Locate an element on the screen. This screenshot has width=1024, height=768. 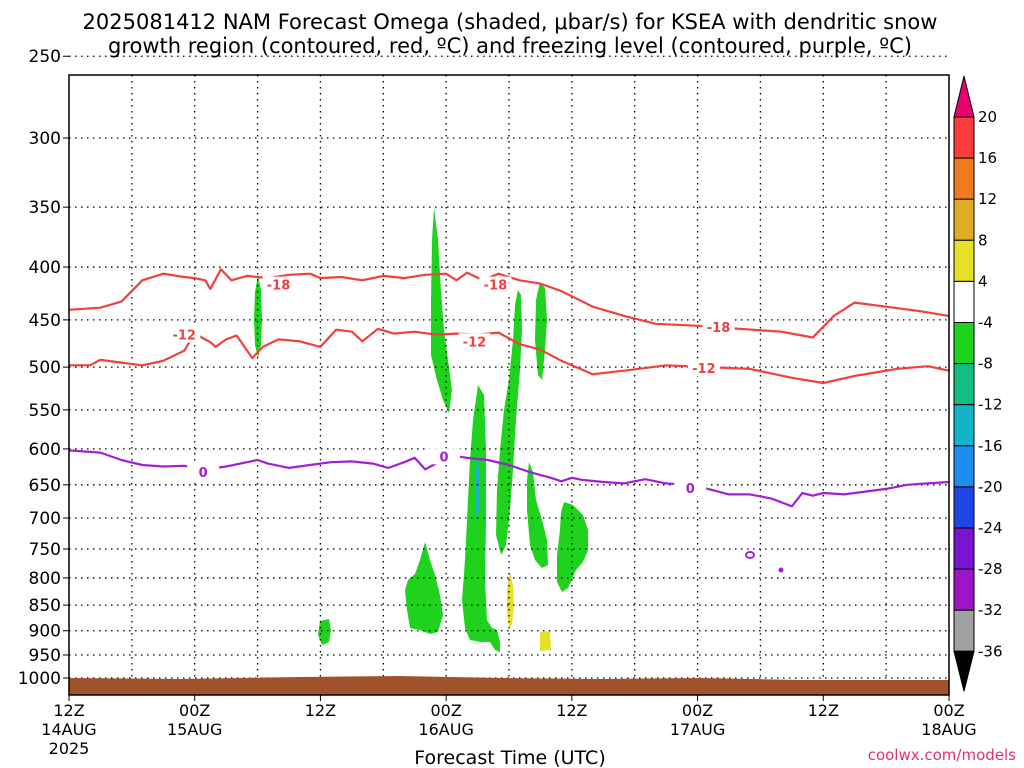
y-tick-label: 750 is located at coordinates (45, 550).